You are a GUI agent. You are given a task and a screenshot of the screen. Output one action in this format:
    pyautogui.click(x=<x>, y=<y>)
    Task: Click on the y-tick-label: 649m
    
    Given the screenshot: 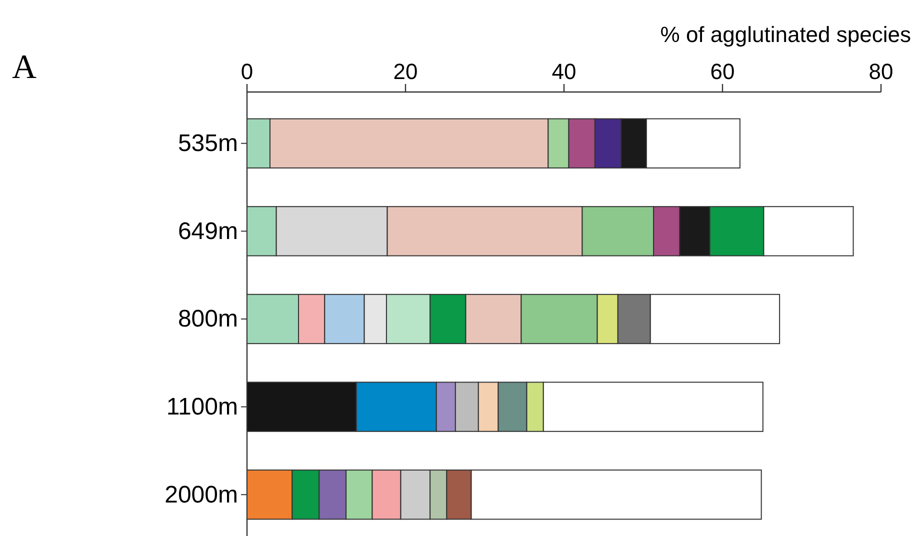 What is the action you would take?
    pyautogui.click(x=208, y=231)
    